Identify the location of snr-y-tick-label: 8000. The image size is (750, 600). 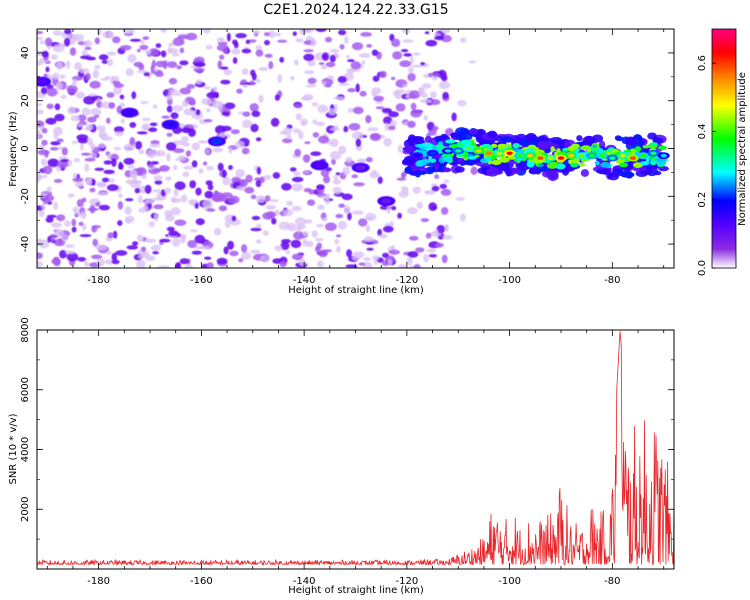
(25, 329).